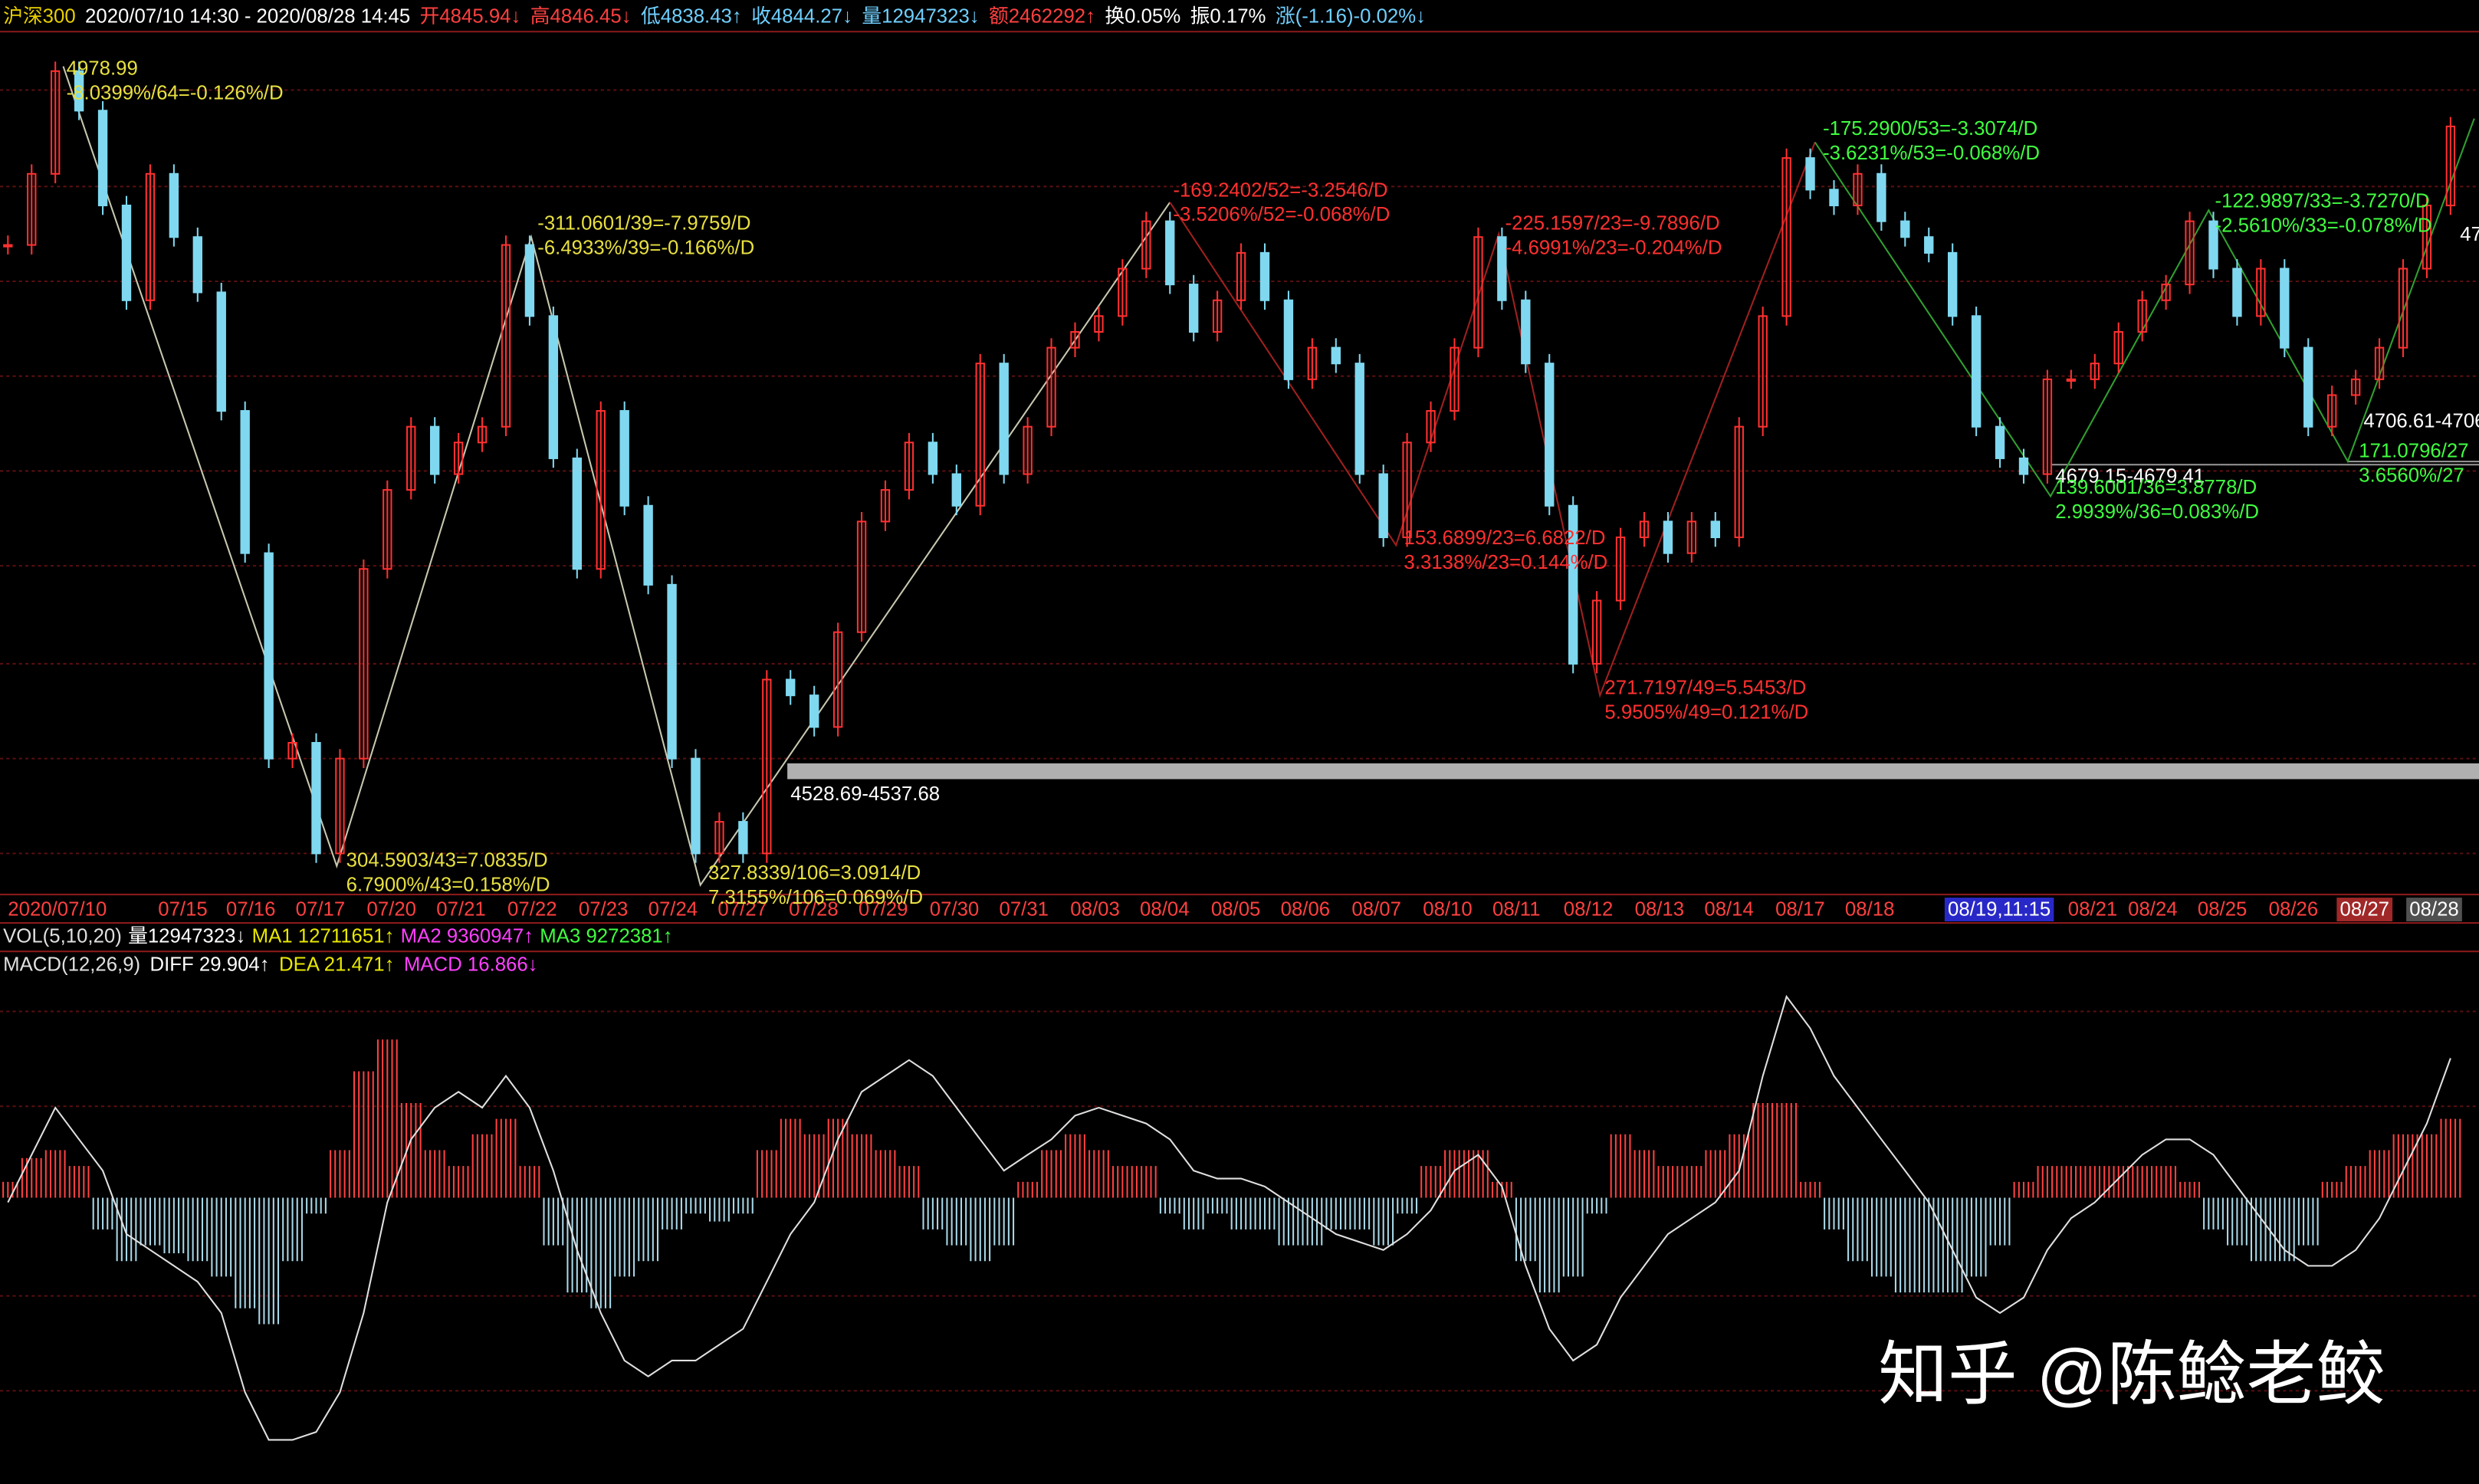 Image resolution: width=2479 pixels, height=1484 pixels. Describe the element at coordinates (2156, 487) in the screenshot. I see `annotation: 139.6001/36=3.8778/D` at that location.